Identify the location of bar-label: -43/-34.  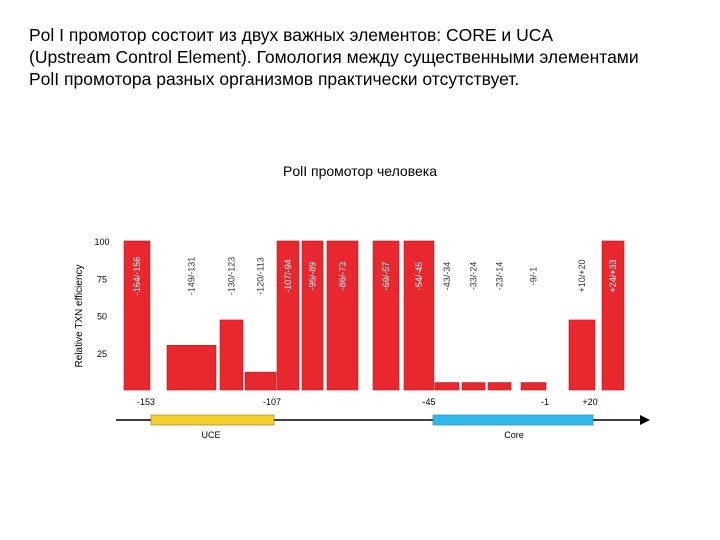
(447, 276).